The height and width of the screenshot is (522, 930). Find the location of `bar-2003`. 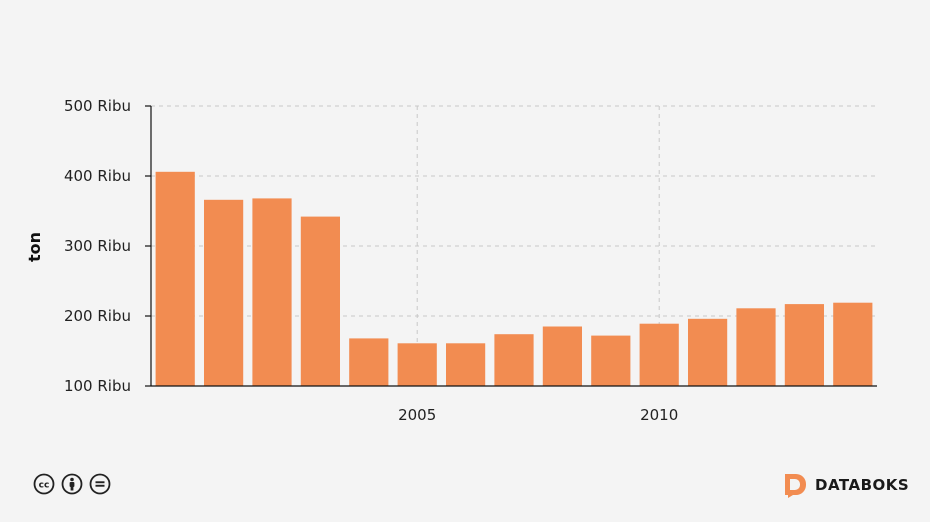

bar-2003 is located at coordinates (320, 301).